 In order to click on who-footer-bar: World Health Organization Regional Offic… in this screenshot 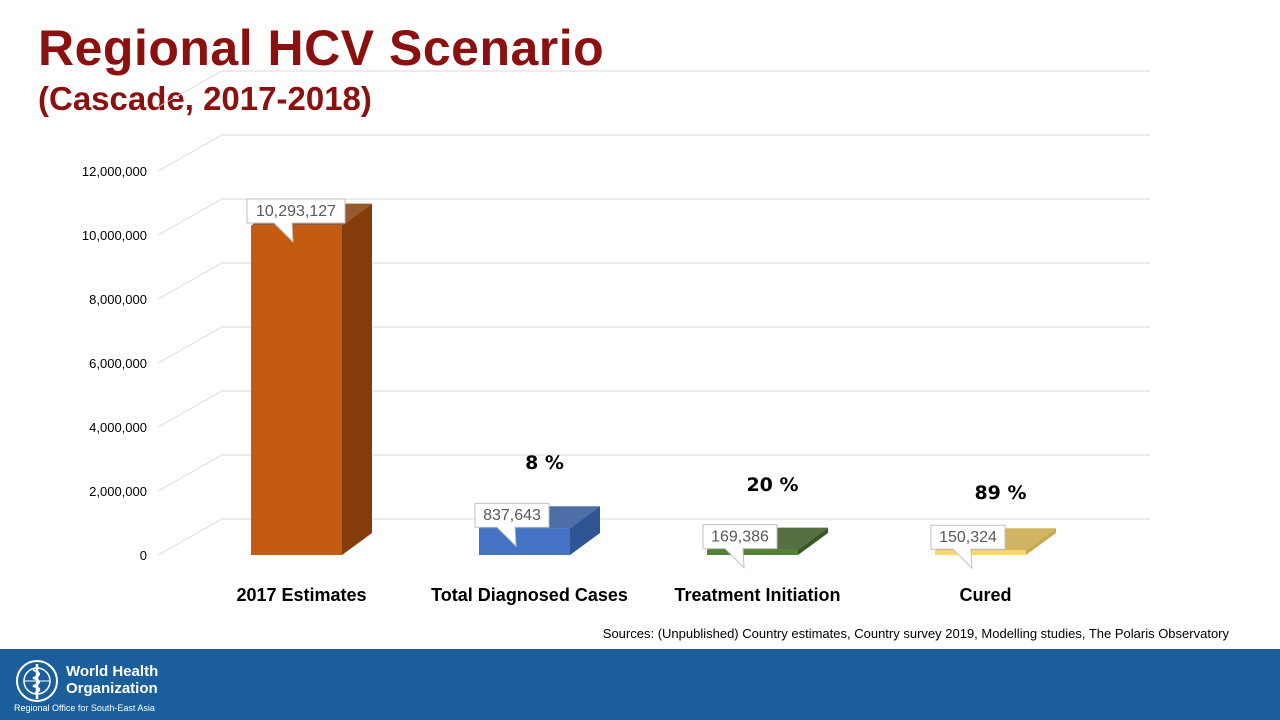, I will do `click(640, 684)`.